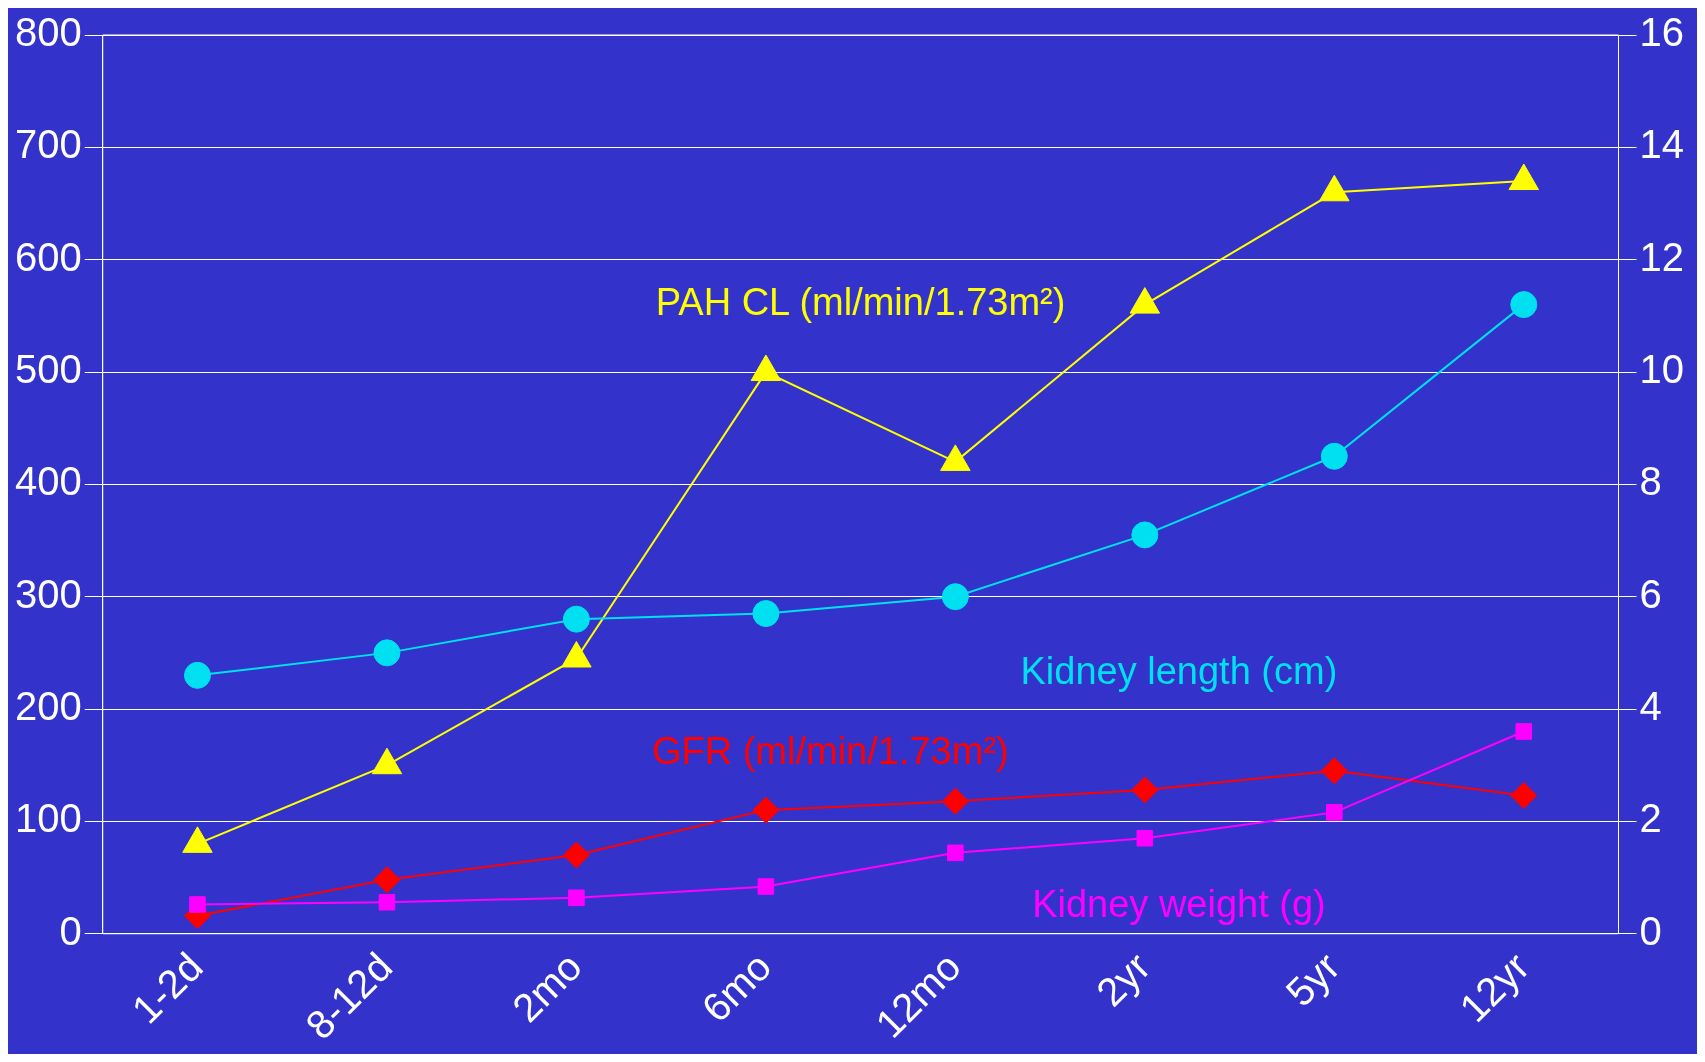 The height and width of the screenshot is (1062, 1705). Describe the element at coordinates (830, 751) in the screenshot. I see `series-label: GFR (ml/min/1.73m²)` at that location.